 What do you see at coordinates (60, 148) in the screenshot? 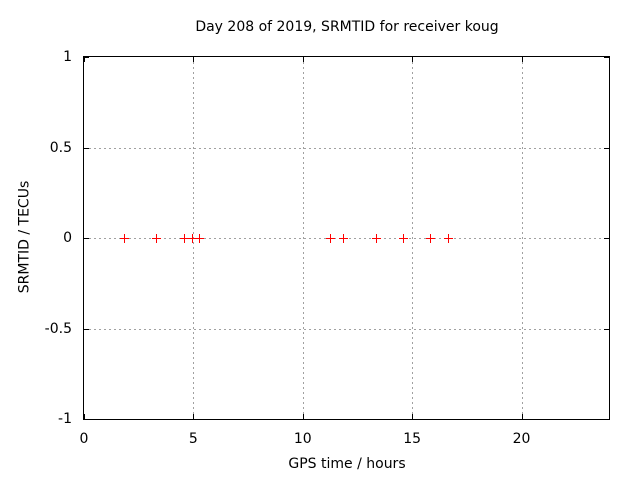
I see `y-tick-label: 0.5` at bounding box center [60, 148].